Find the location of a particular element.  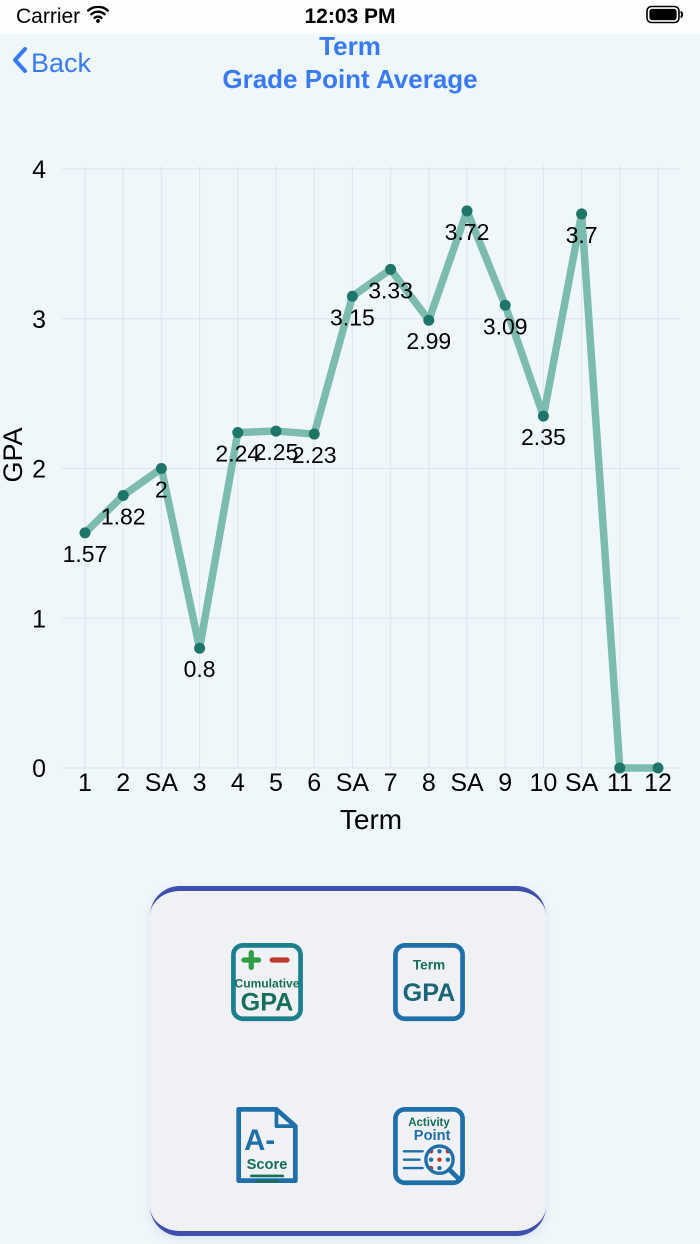

svg-text: 2.25 is located at coordinates (276, 452).